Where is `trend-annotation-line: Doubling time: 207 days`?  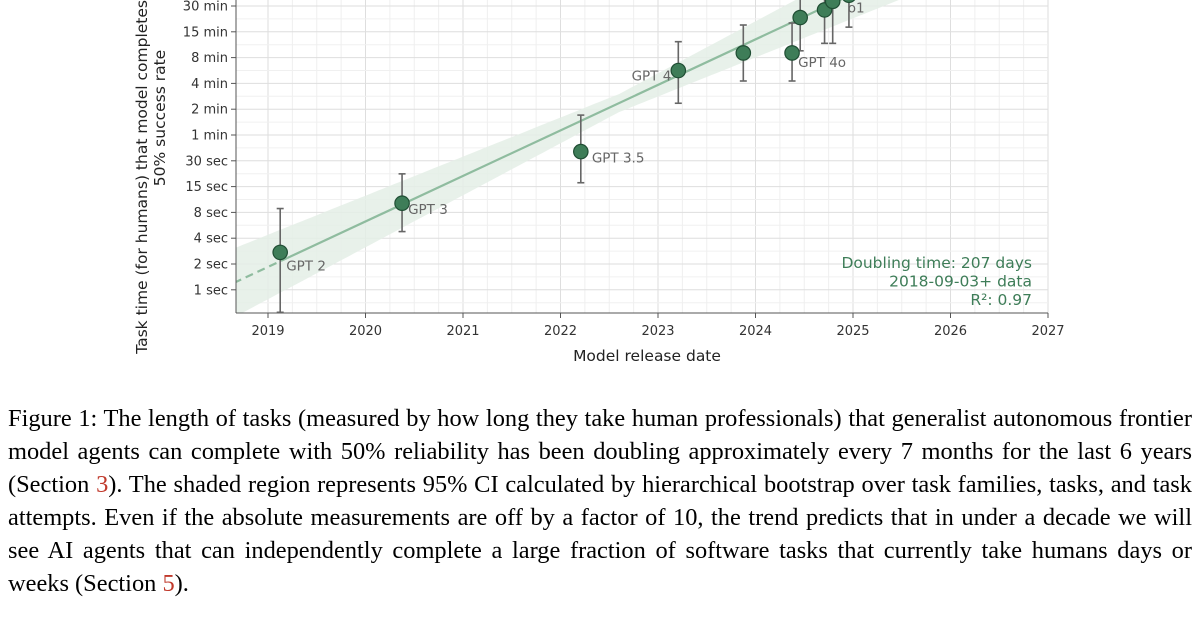 trend-annotation-line: Doubling time: 207 days is located at coordinates (936, 263).